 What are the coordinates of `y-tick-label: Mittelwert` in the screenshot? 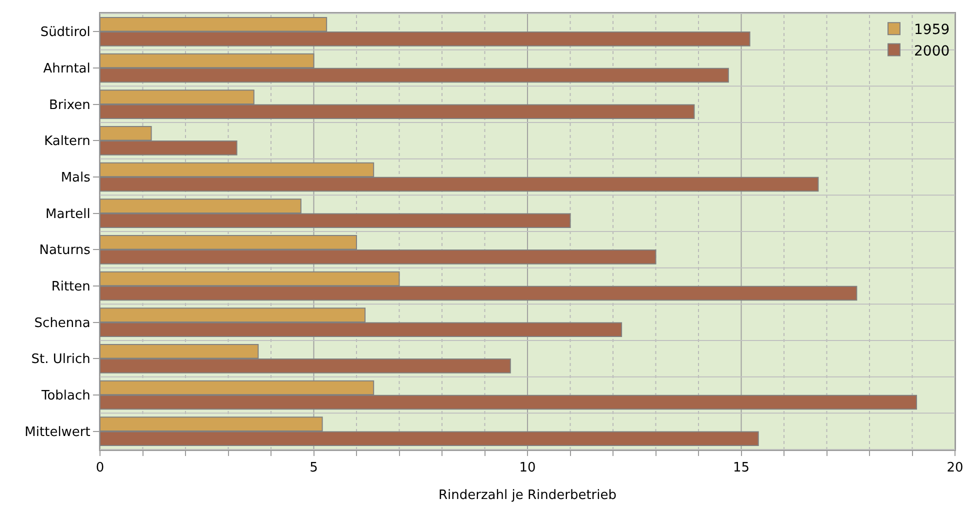 It's located at (57, 432).